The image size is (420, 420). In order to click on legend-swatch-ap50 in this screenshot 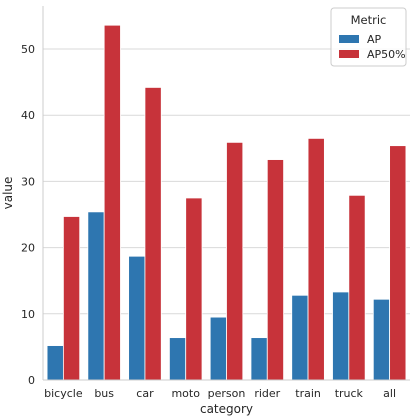, I will do `click(349, 54)`.